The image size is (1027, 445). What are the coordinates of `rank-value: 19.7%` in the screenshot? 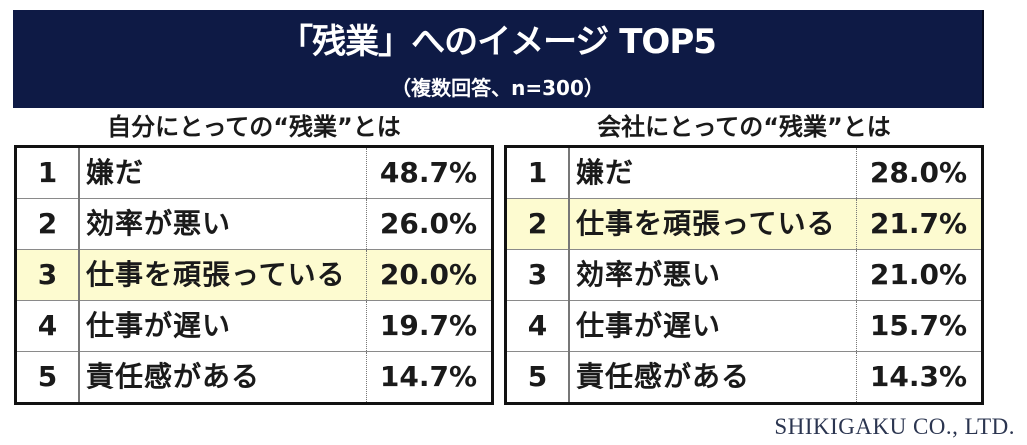 It's located at (429, 326).